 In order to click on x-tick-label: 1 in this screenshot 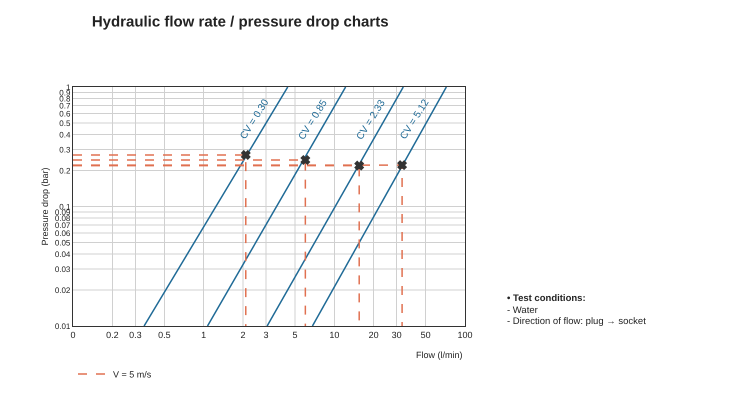, I will do `click(203, 335)`.